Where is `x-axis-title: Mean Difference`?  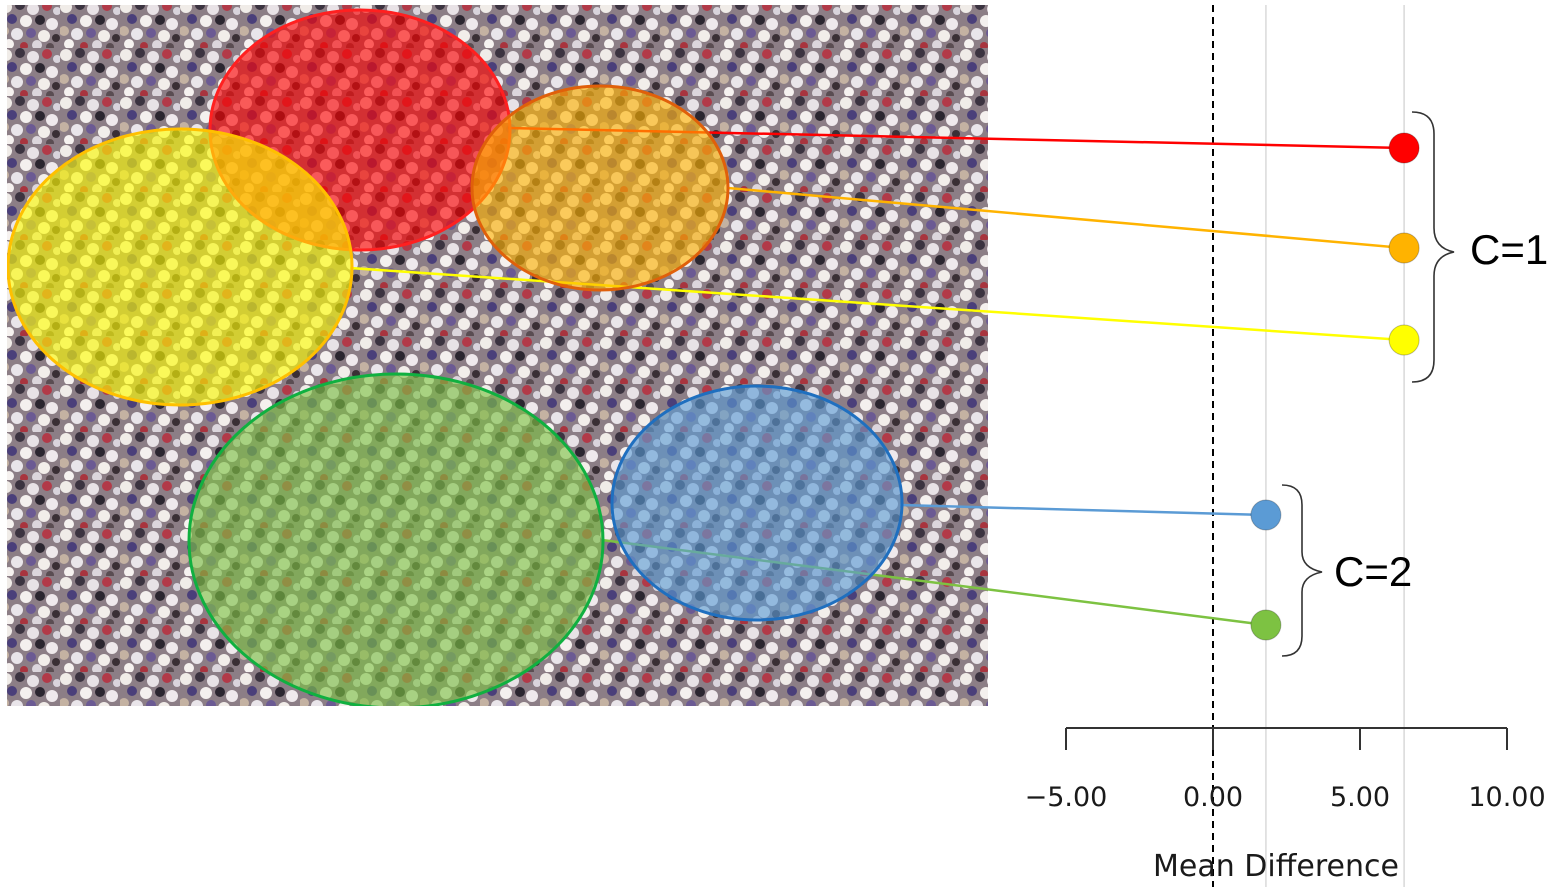 x-axis-title: Mean Difference is located at coordinates (1276, 866).